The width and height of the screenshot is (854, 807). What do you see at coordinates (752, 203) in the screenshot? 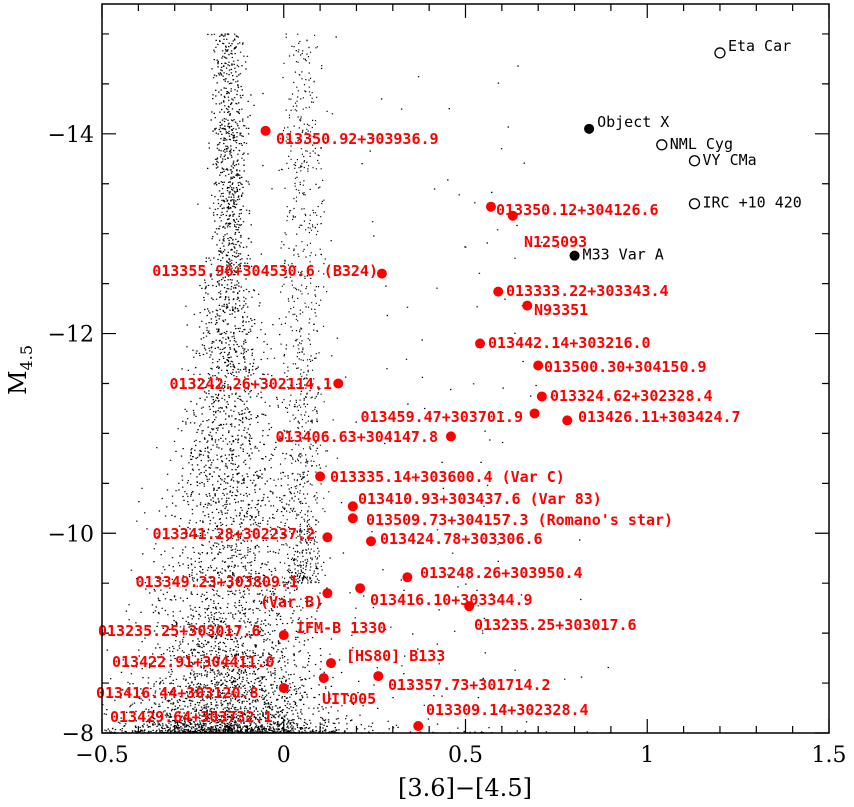
I see `open-point-label: IRC +10 420` at bounding box center [752, 203].